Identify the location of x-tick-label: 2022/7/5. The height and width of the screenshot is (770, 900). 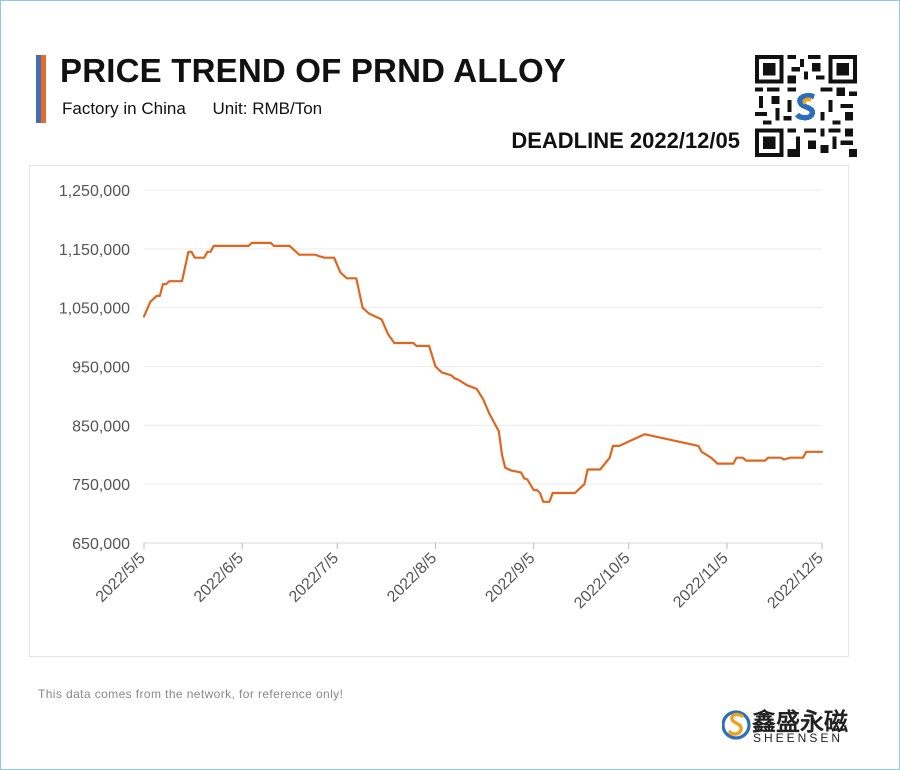
(314, 578).